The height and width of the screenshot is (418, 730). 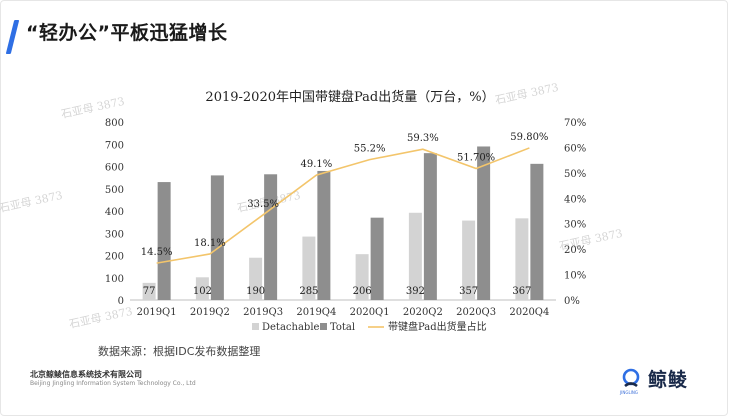 What do you see at coordinates (157, 312) in the screenshot?
I see `x-tick-label: 2019Q1` at bounding box center [157, 312].